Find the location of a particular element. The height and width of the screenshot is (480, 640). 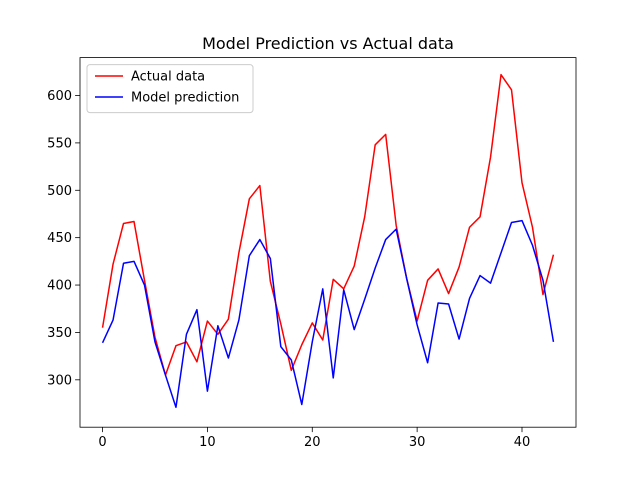

legend: Actual data Model prediction is located at coordinates (170, 89).